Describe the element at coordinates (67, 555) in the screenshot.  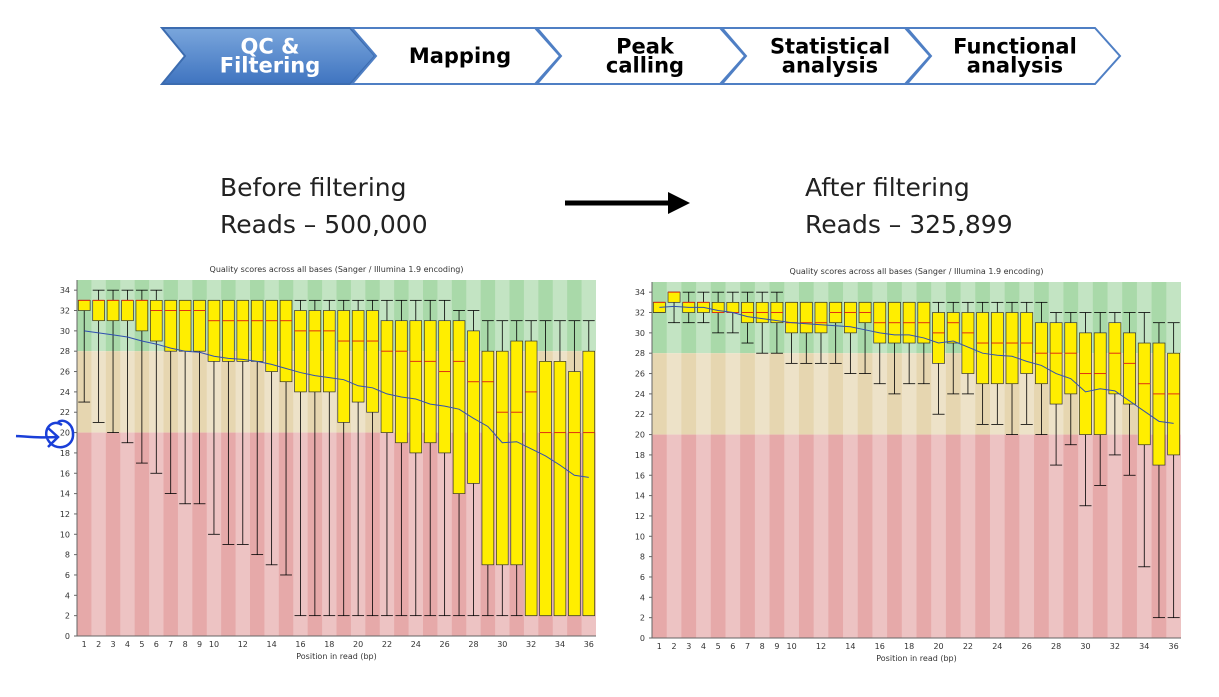
I see `y-tick-label: 8` at that location.